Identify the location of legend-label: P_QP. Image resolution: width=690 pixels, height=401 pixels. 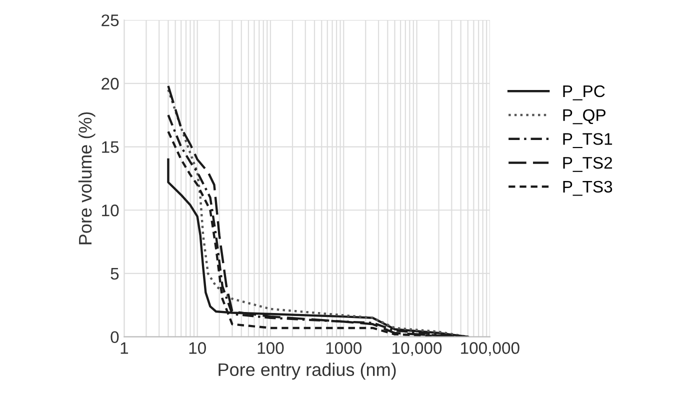
(584, 116).